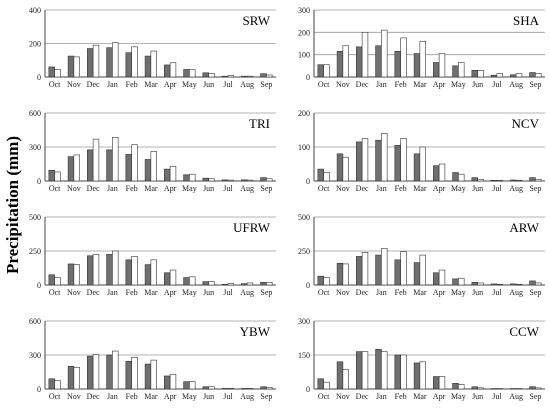 The height and width of the screenshot is (411, 550). I want to click on panel-title: YBW, so click(255, 331).